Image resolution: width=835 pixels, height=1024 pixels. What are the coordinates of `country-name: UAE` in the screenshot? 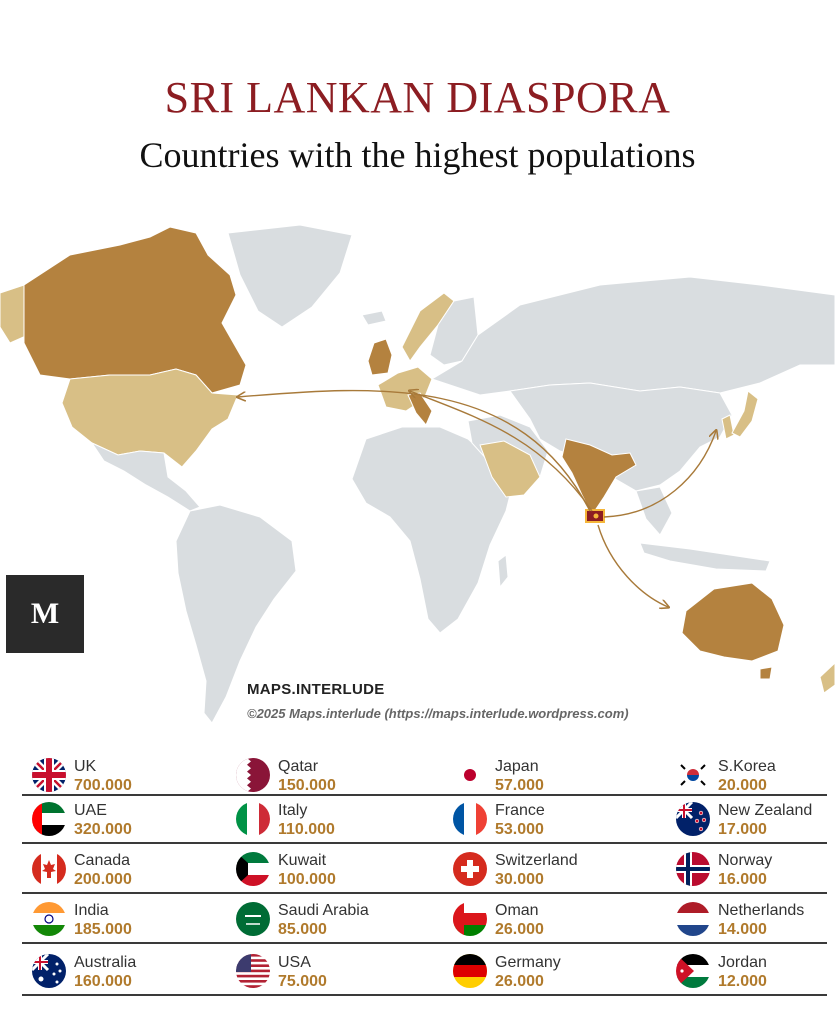 It's located at (90, 810).